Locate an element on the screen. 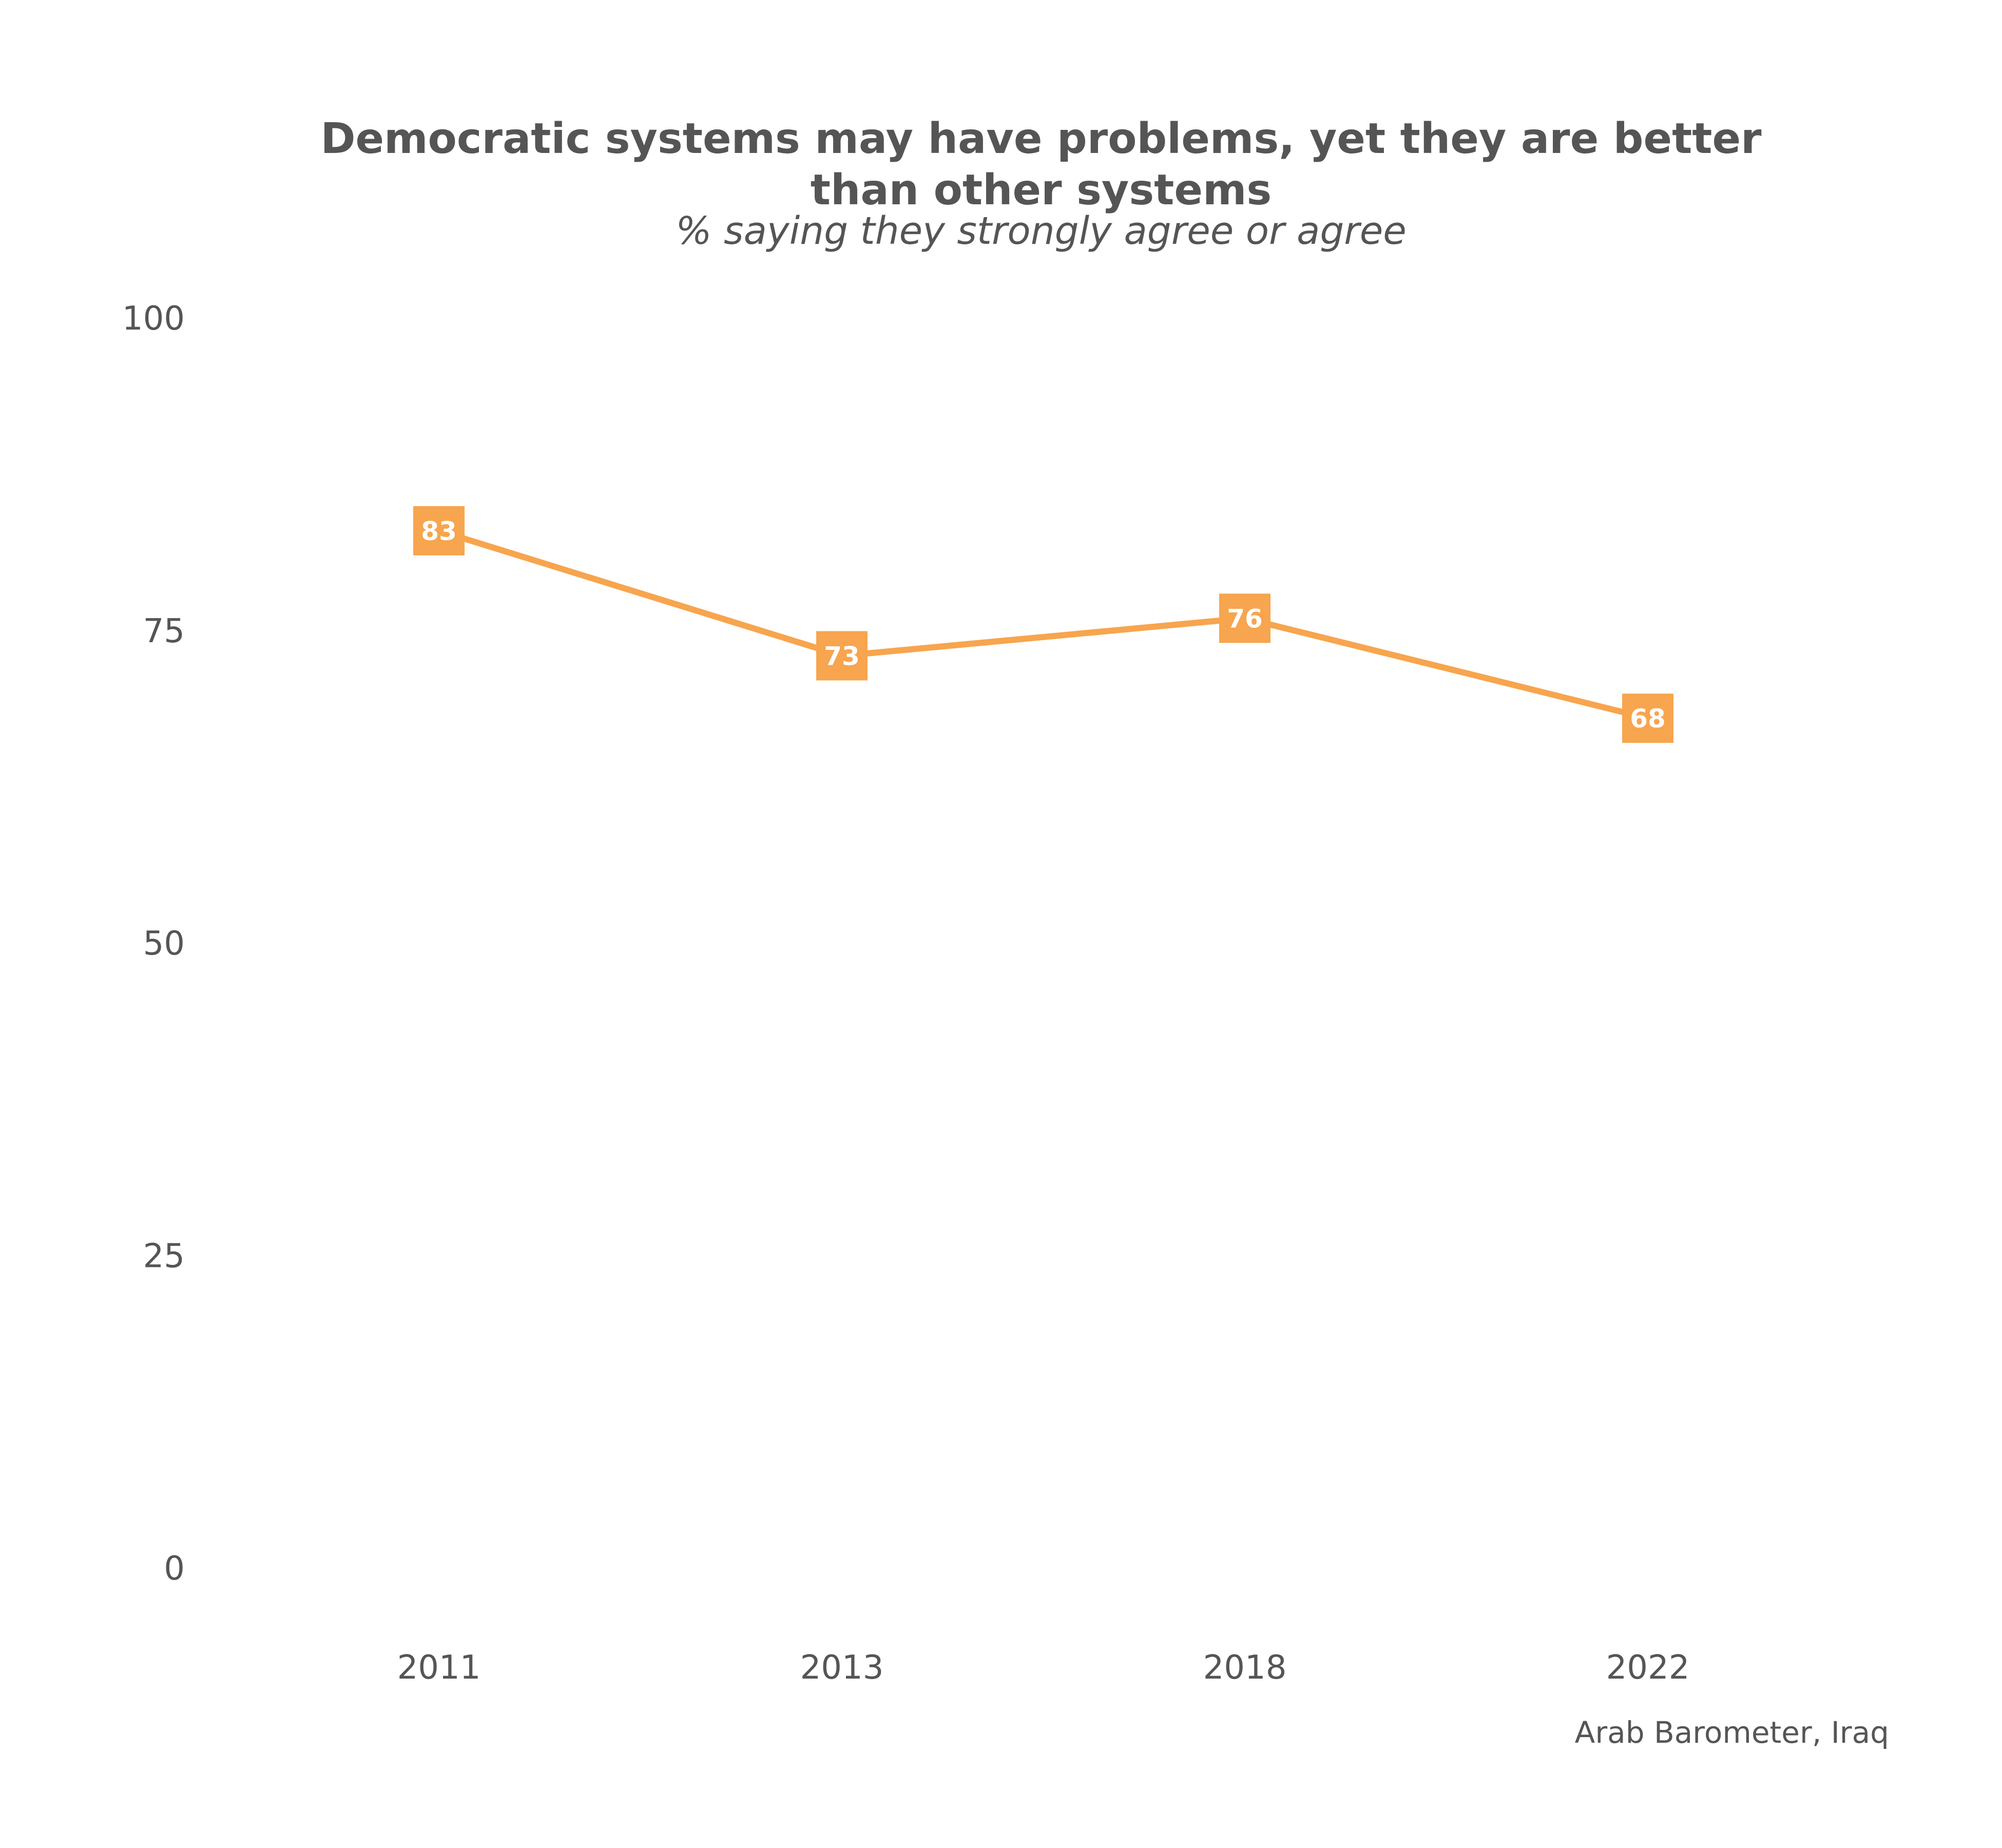 The width and height of the screenshot is (2002, 1848). series-line is located at coordinates (1043, 624).